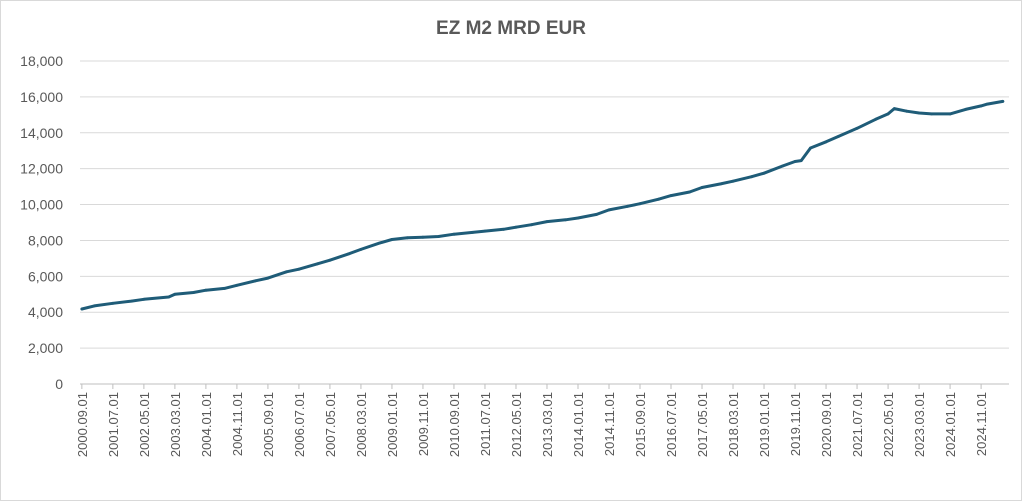 This screenshot has height=501, width=1022. I want to click on chart-title: EZ M2 MRD EUR, so click(511, 28).